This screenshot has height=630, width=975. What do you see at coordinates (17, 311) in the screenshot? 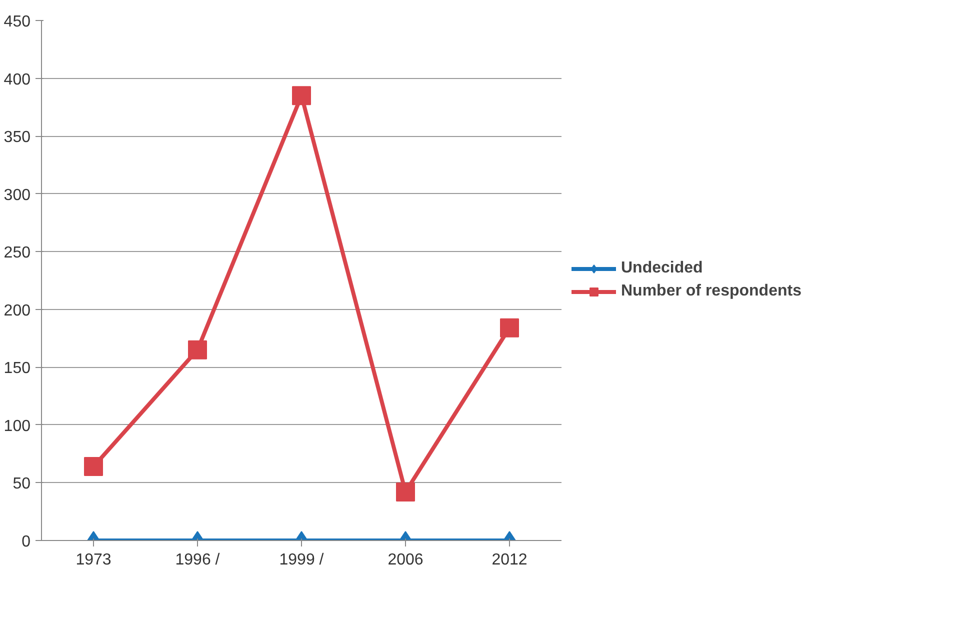
I see `y-tick-label: 200` at bounding box center [17, 311].